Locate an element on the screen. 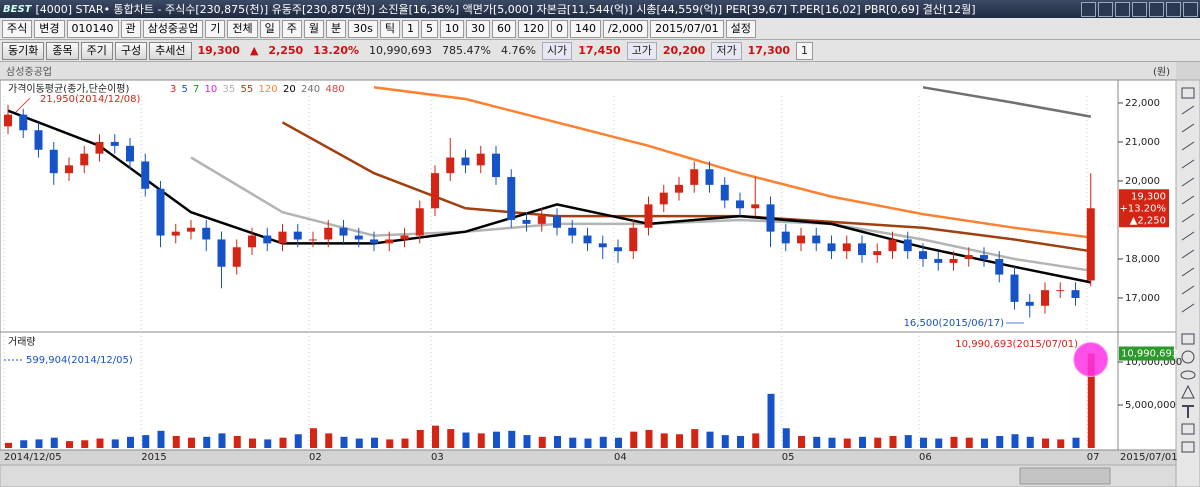 The image size is (1200, 487). toolbar-item: 5 is located at coordinates (429, 28).